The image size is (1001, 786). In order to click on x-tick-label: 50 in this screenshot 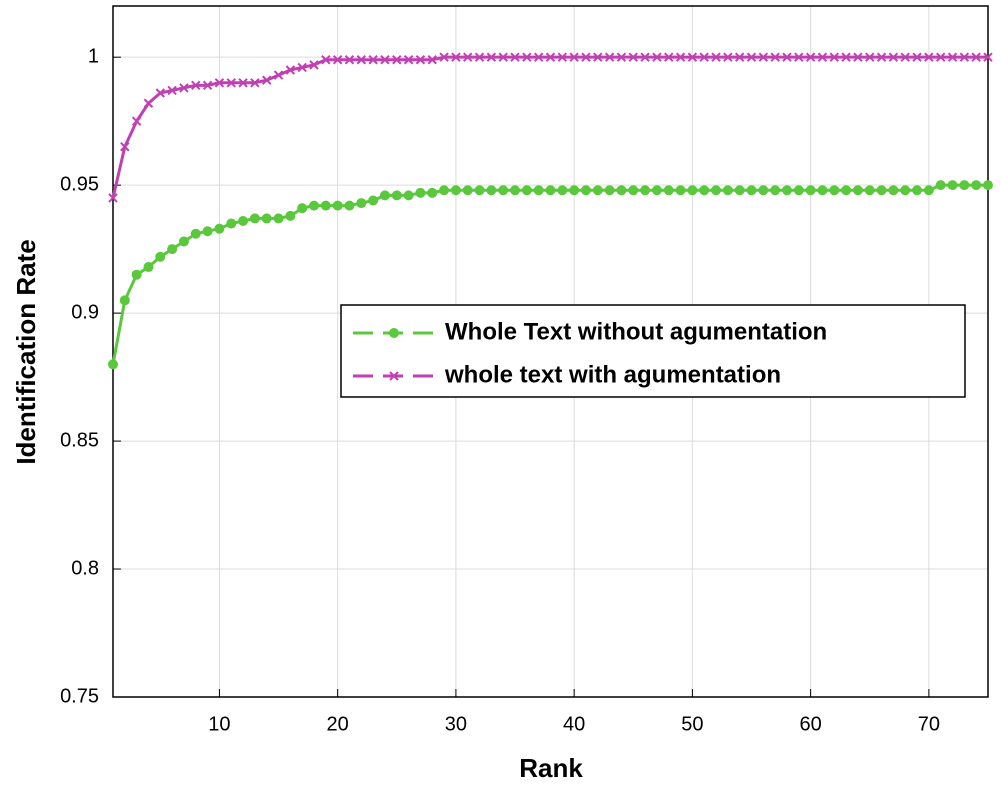, I will do `click(692, 724)`.